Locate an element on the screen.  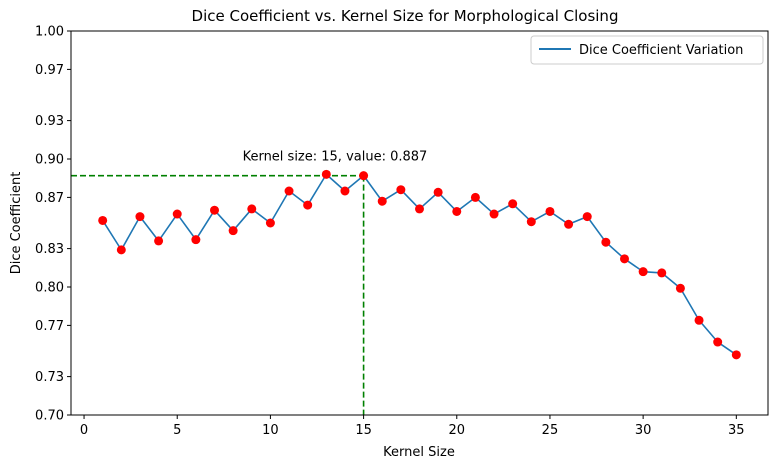
y-tick-label: 1.00 is located at coordinates (49, 32).